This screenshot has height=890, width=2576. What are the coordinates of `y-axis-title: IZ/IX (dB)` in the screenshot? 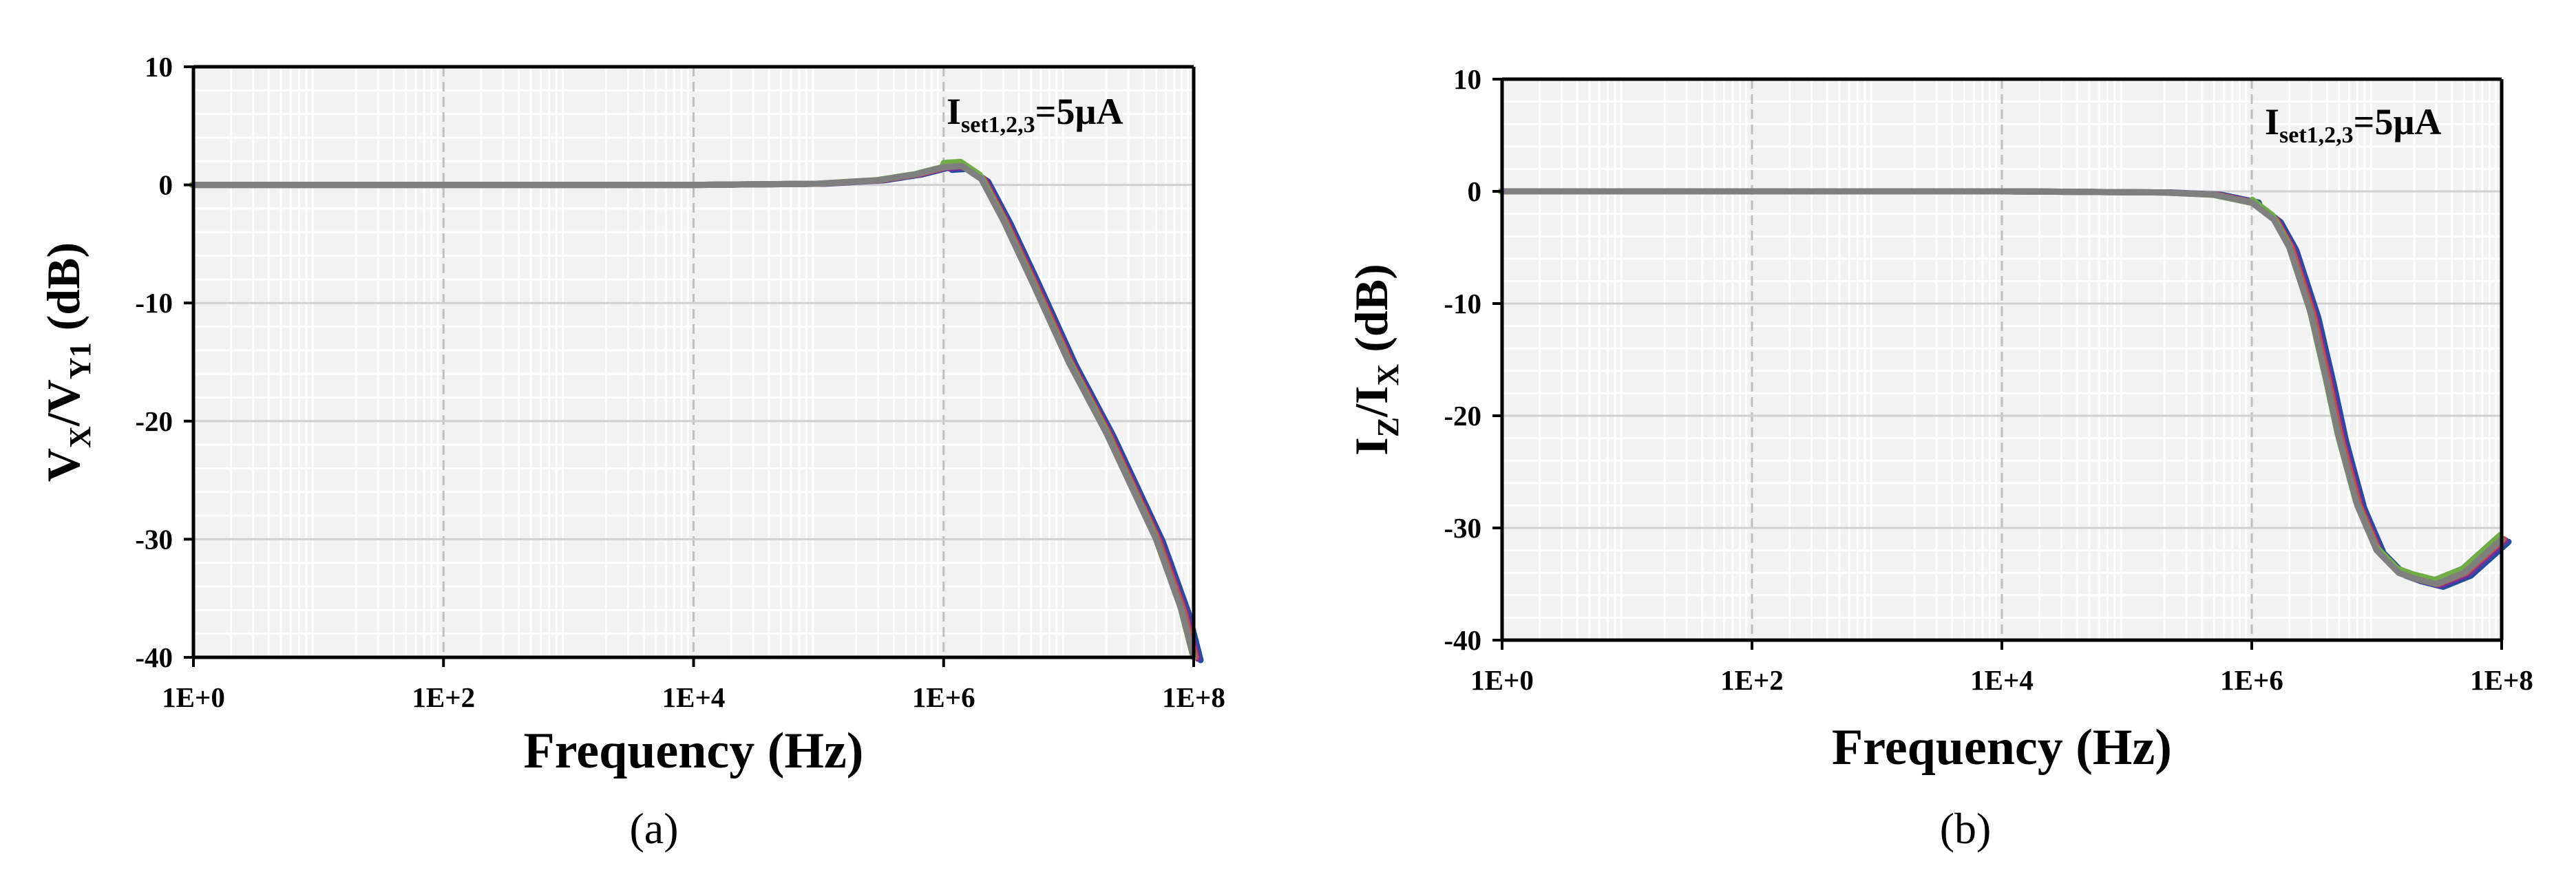 It's located at (1375, 359).